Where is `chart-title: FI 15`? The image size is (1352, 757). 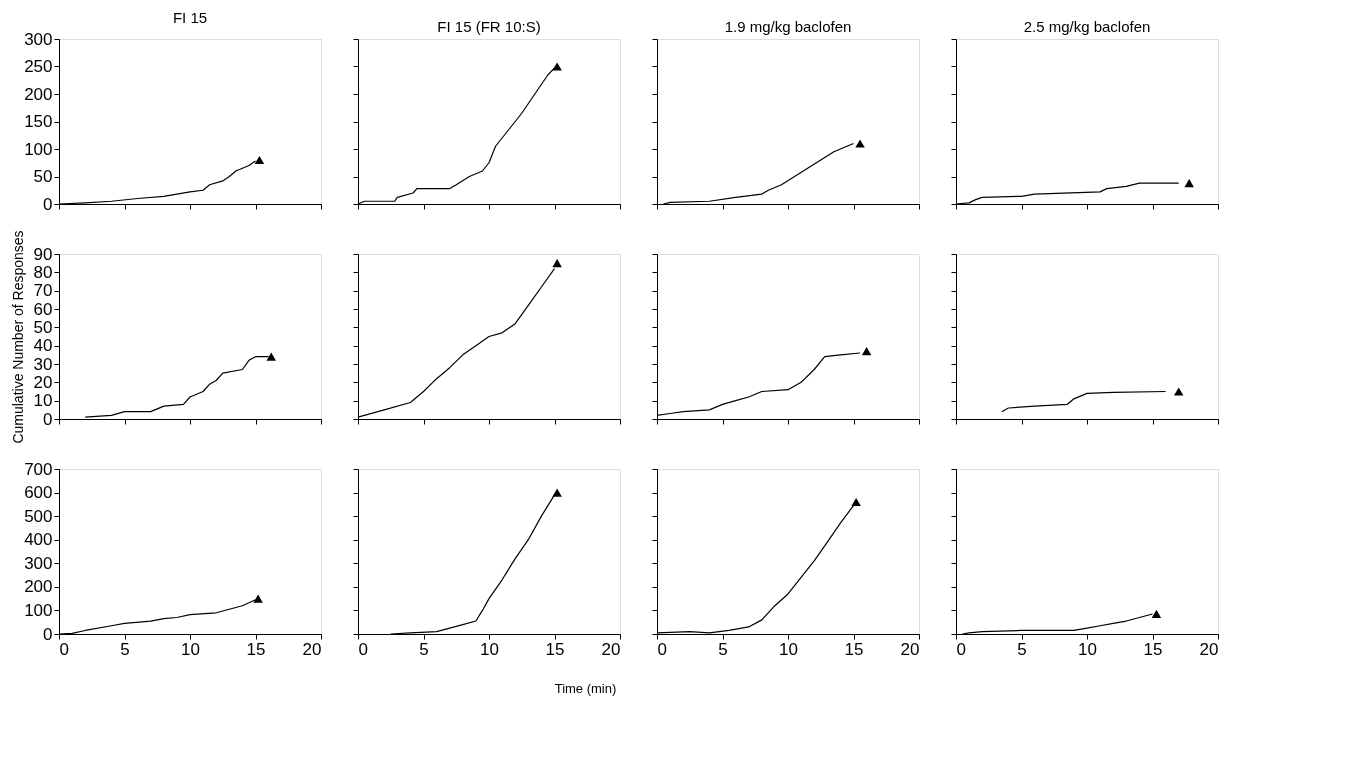
chart-title: FI 15 is located at coordinates (190, 17).